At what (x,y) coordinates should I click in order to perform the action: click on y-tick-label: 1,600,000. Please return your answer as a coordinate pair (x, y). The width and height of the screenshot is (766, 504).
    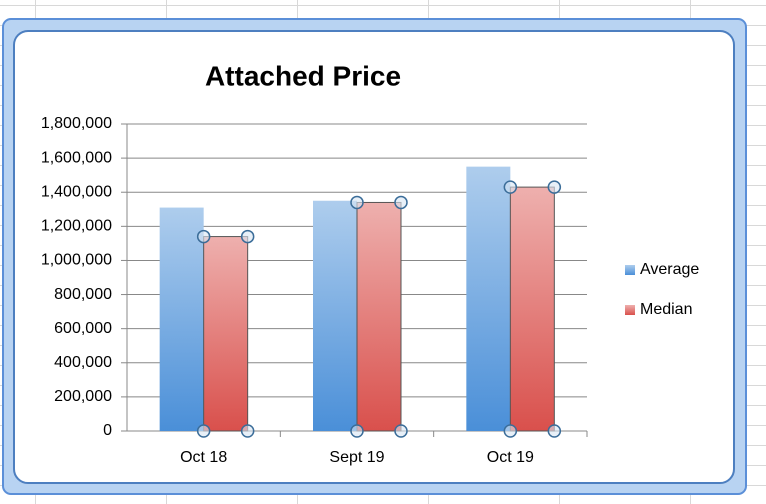
    Looking at the image, I should click on (76, 157).